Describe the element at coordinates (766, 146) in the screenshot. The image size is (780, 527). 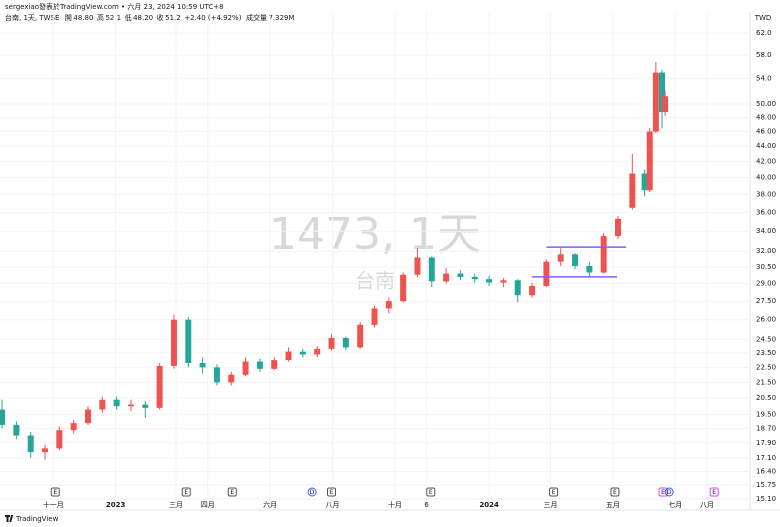
I see `y-tick-label: 44.00` at that location.